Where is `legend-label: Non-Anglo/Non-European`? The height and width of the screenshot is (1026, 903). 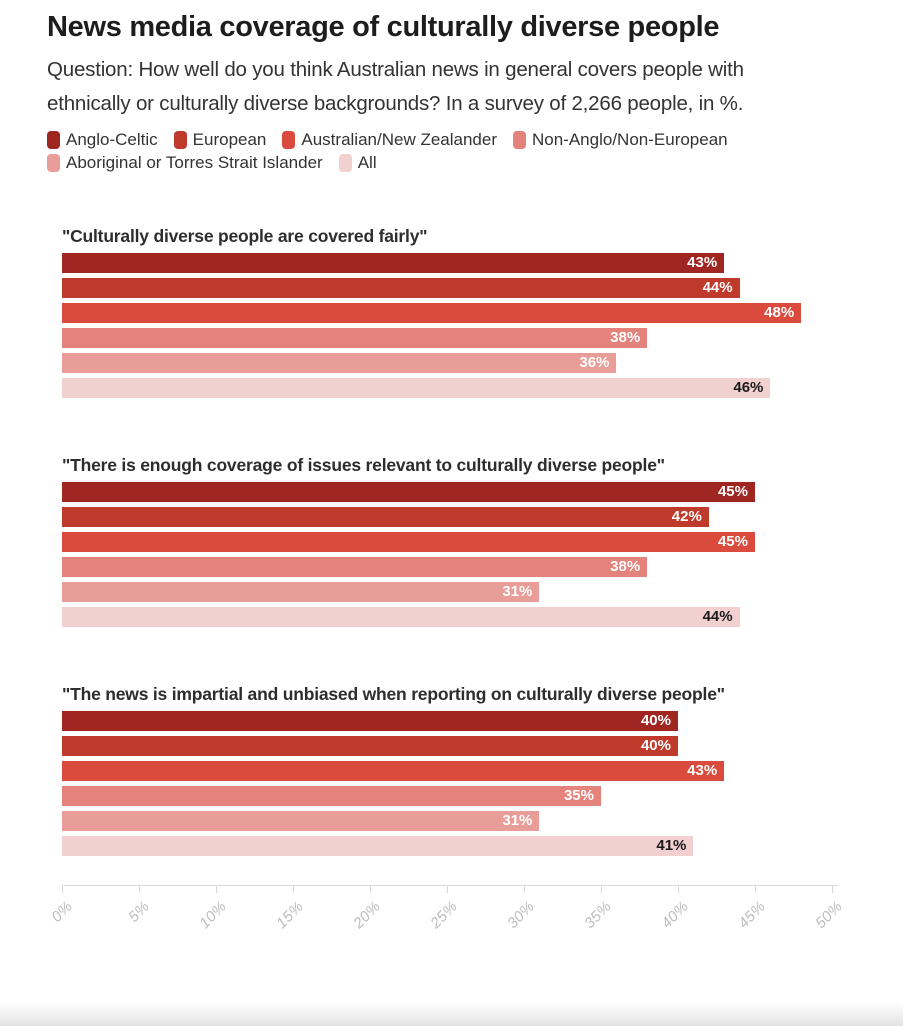 legend-label: Non-Anglo/Non-European is located at coordinates (630, 139).